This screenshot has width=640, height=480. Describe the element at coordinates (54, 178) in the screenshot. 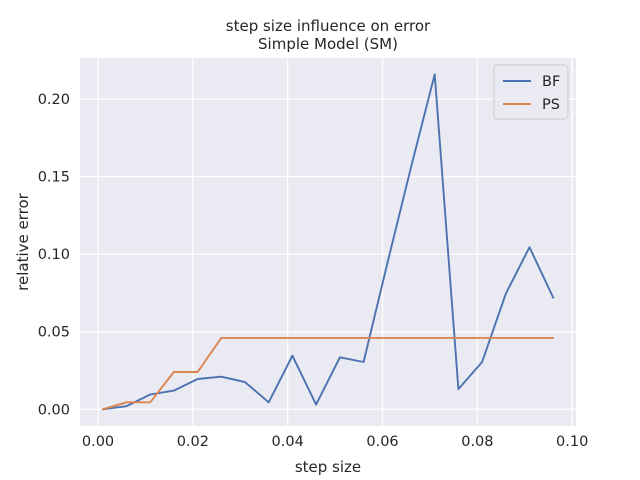

I see `y-tick-label: 0.15` at that location.